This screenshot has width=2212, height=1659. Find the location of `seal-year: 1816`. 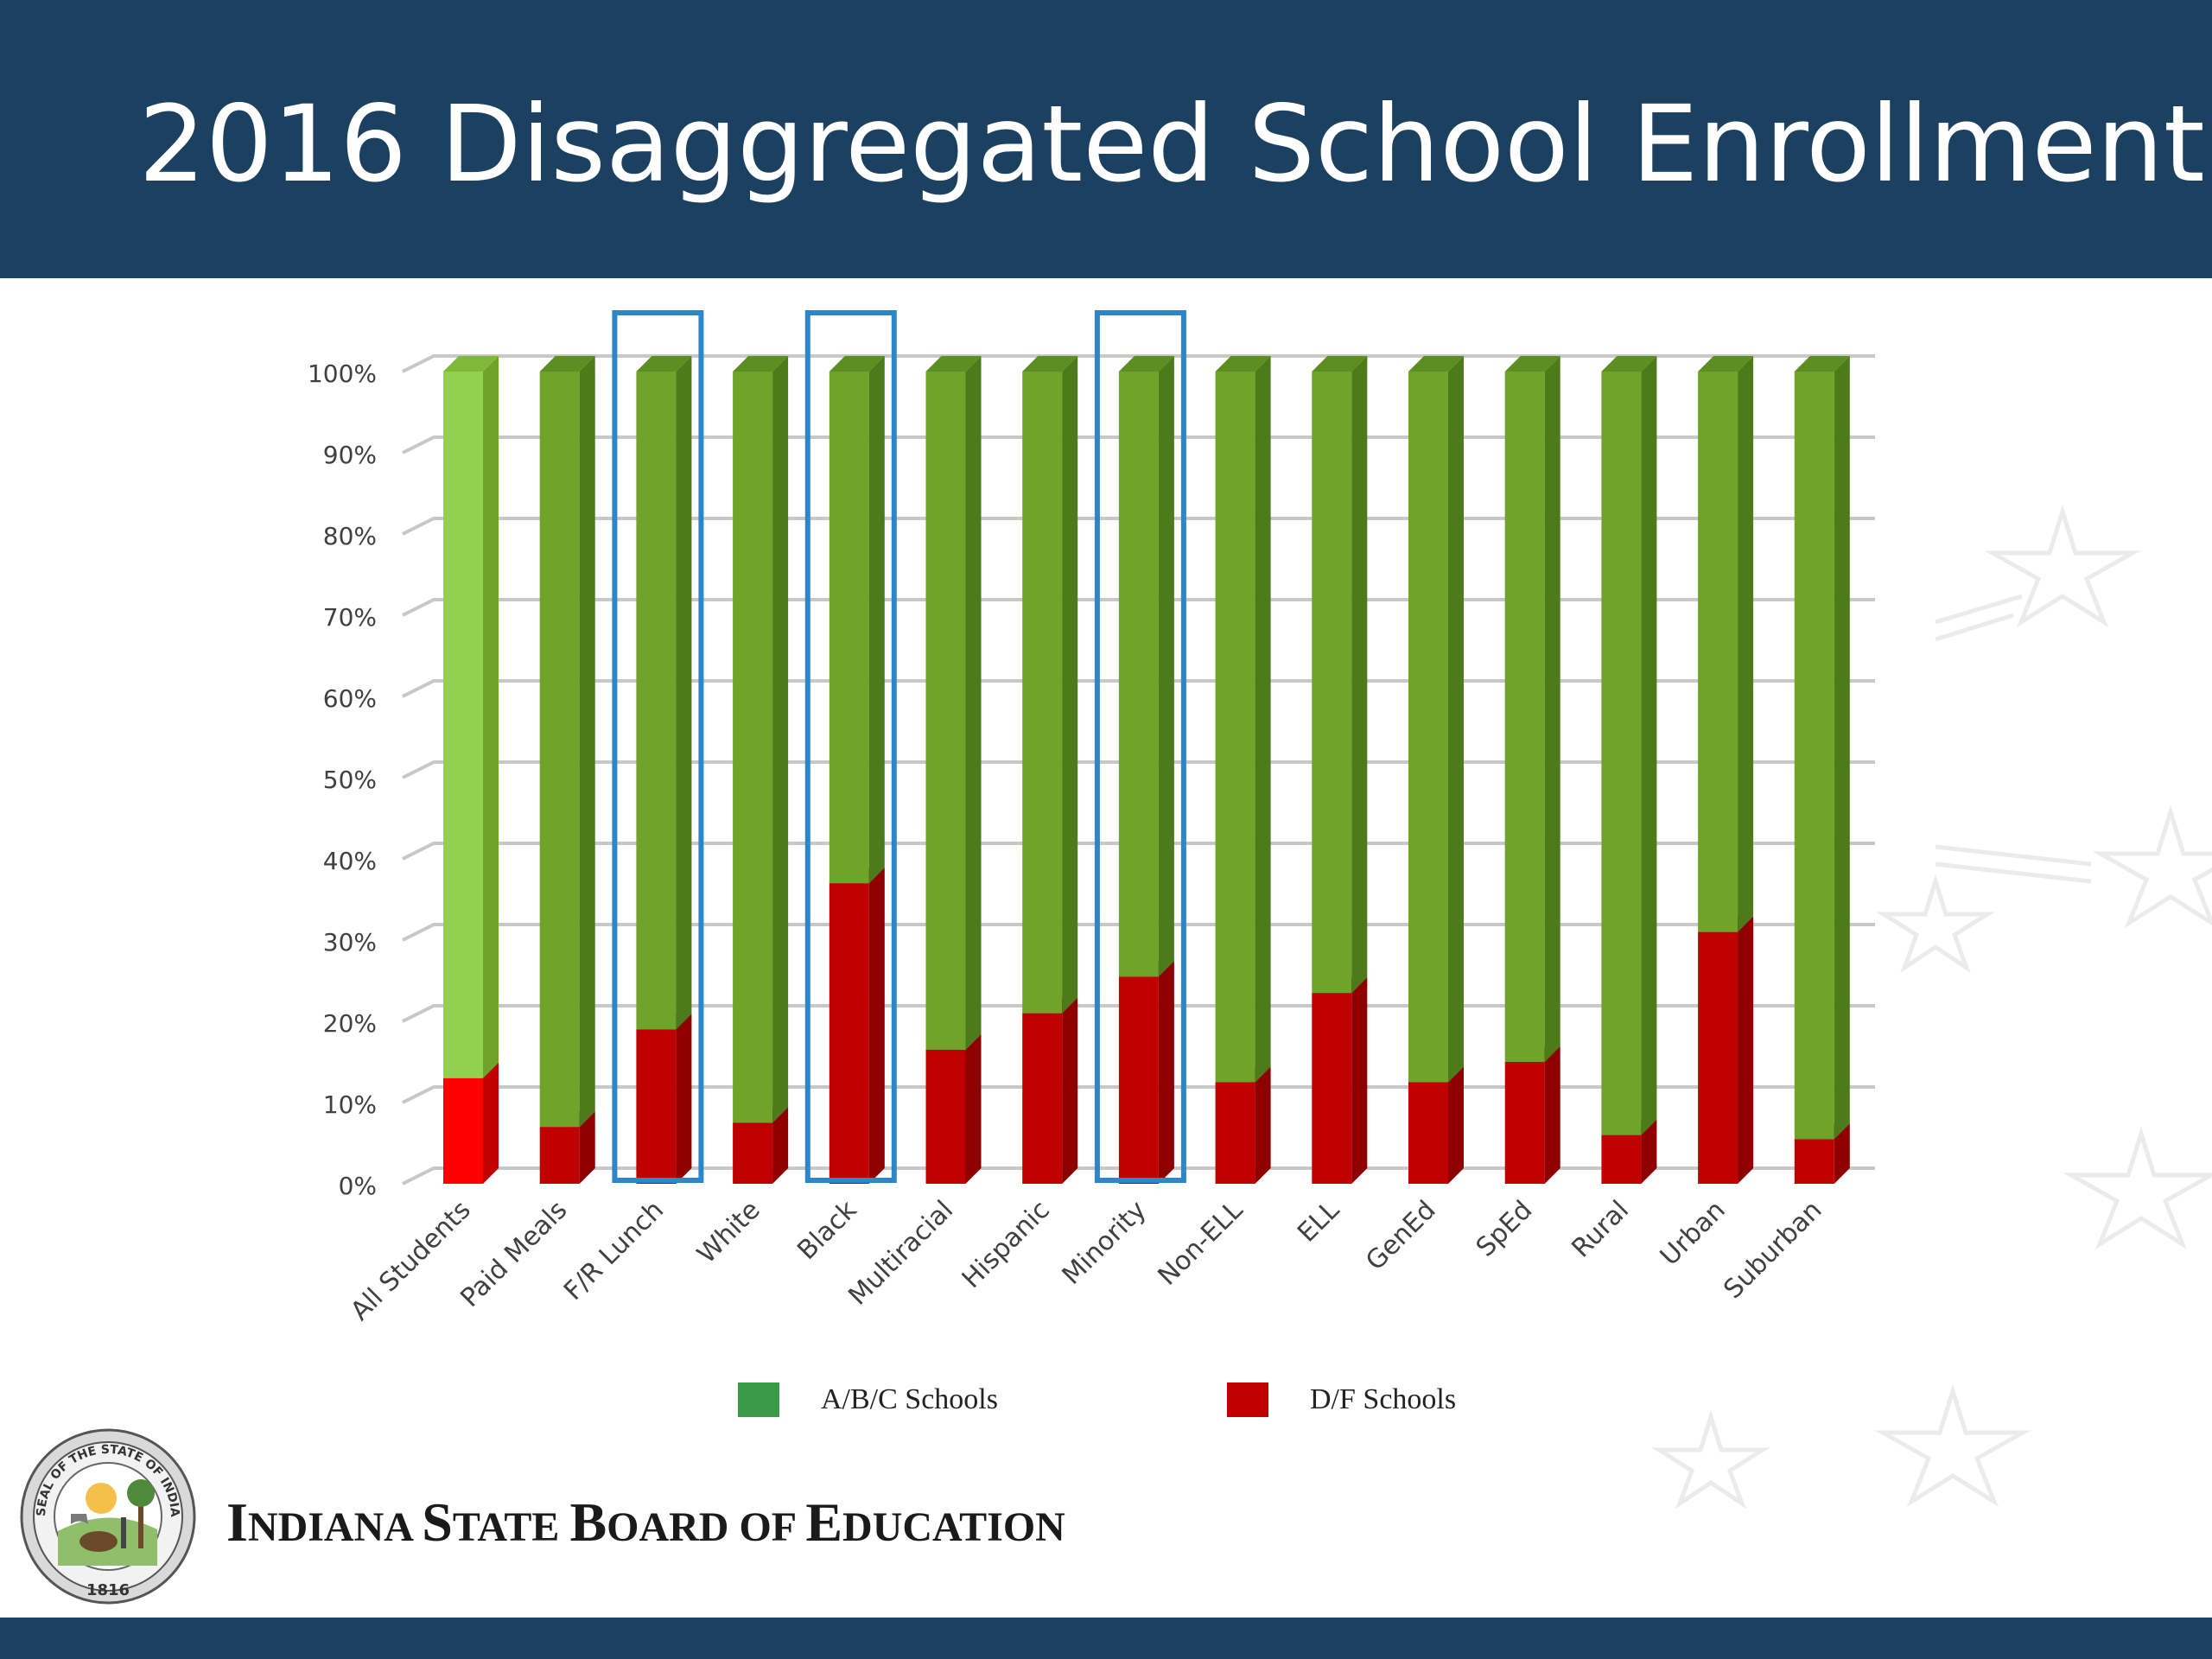

seal-year: 1816 is located at coordinates (108, 1590).